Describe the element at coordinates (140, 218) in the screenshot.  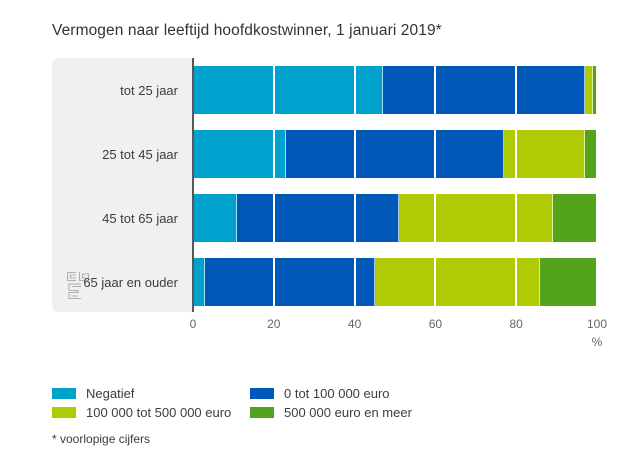
I see `category-label-2: 45 tot 65 jaar` at that location.